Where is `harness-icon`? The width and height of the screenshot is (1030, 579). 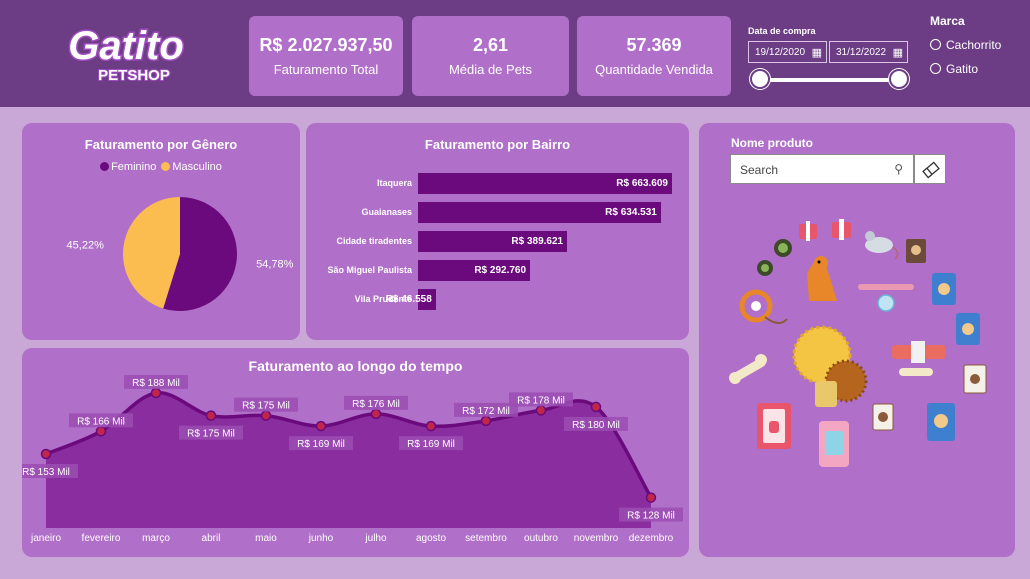
harness-icon is located at coordinates (919, 358).